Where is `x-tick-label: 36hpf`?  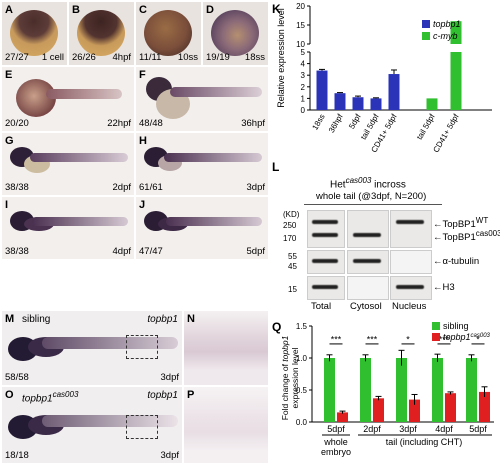
x-tick-label: 36hpf is located at coordinates (336, 123).